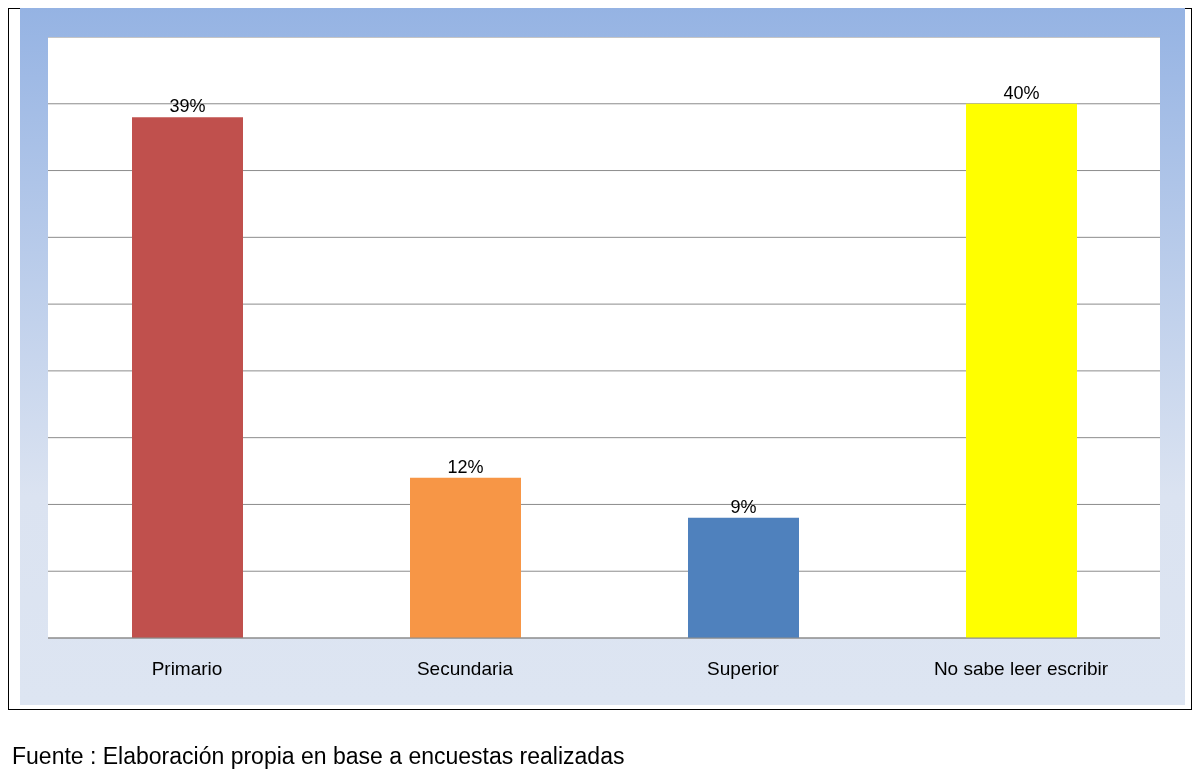 The image size is (1201, 779). What do you see at coordinates (1021, 669) in the screenshot?
I see `x-tick-label: No sabe leer escribir` at bounding box center [1021, 669].